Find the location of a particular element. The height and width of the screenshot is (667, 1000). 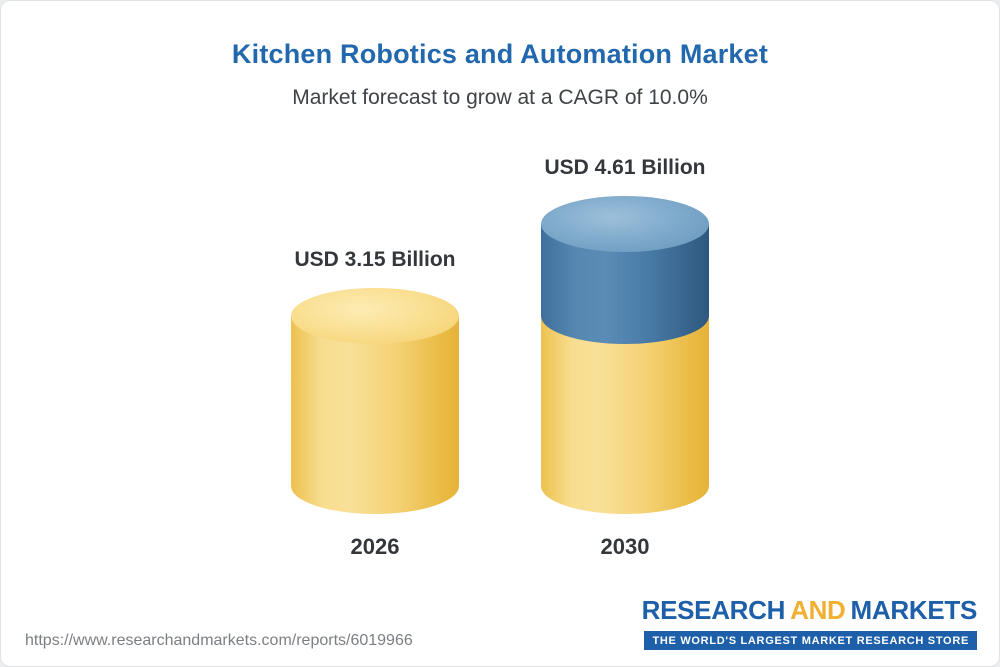

bar-group-2026: USD 3.15 Billion 2026 is located at coordinates (375, 404).